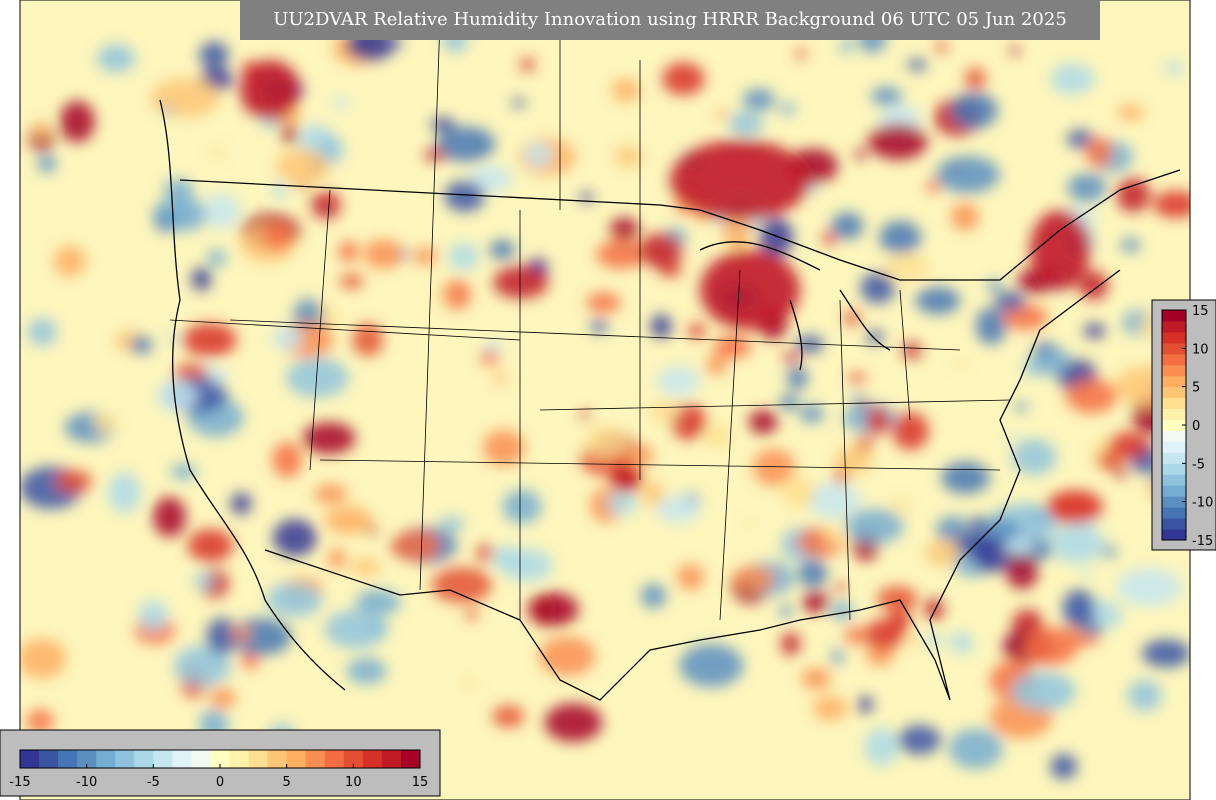 The width and height of the screenshot is (1216, 800). I want to click on colorbar-tick-label: -15, so click(1202, 541).